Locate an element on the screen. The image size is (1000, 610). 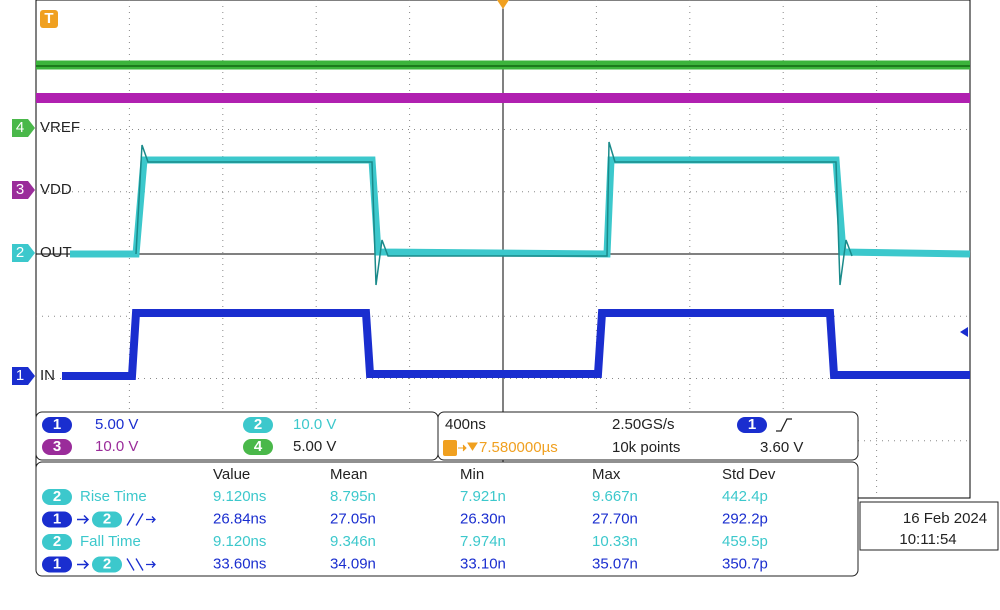
sample-rate: 2.50GS/s is located at coordinates (643, 424).